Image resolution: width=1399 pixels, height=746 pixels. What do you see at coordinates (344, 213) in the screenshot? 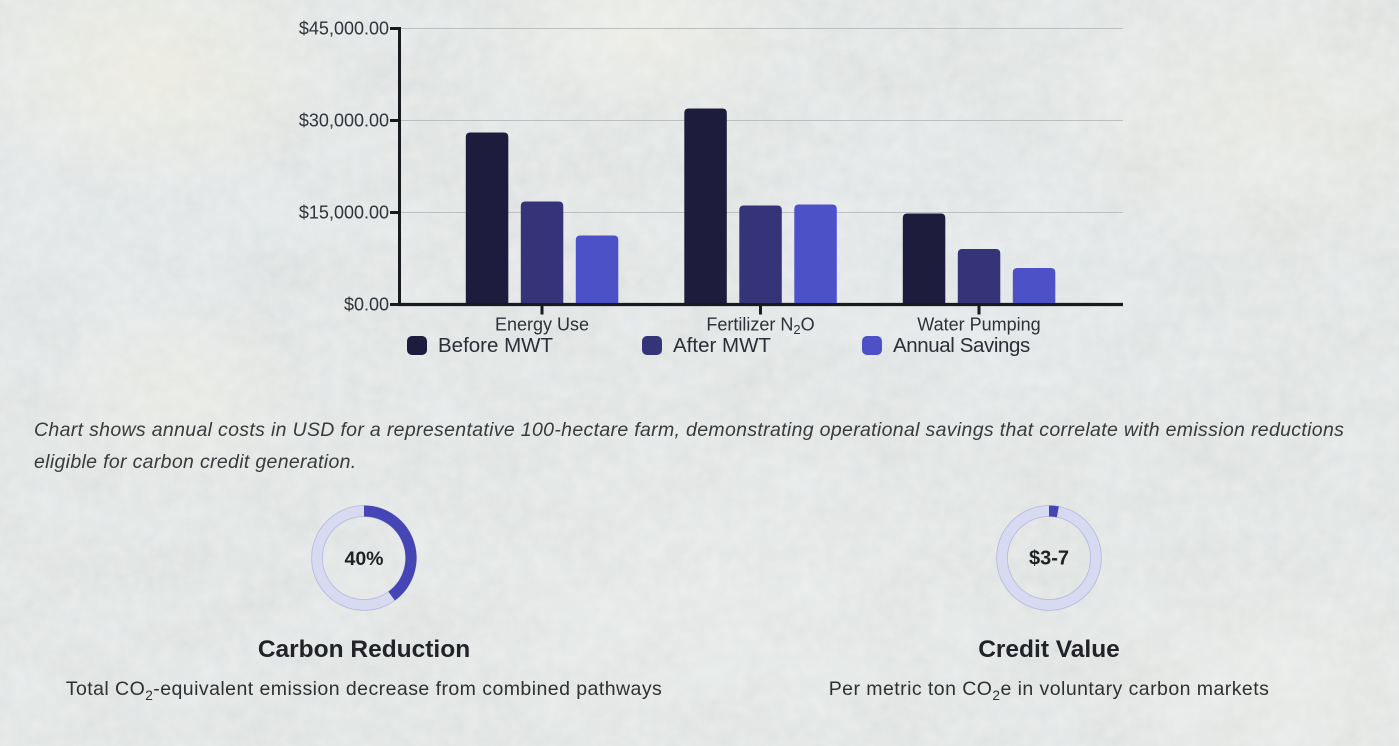
I see `svg-text: $15,000.00` at bounding box center [344, 213].